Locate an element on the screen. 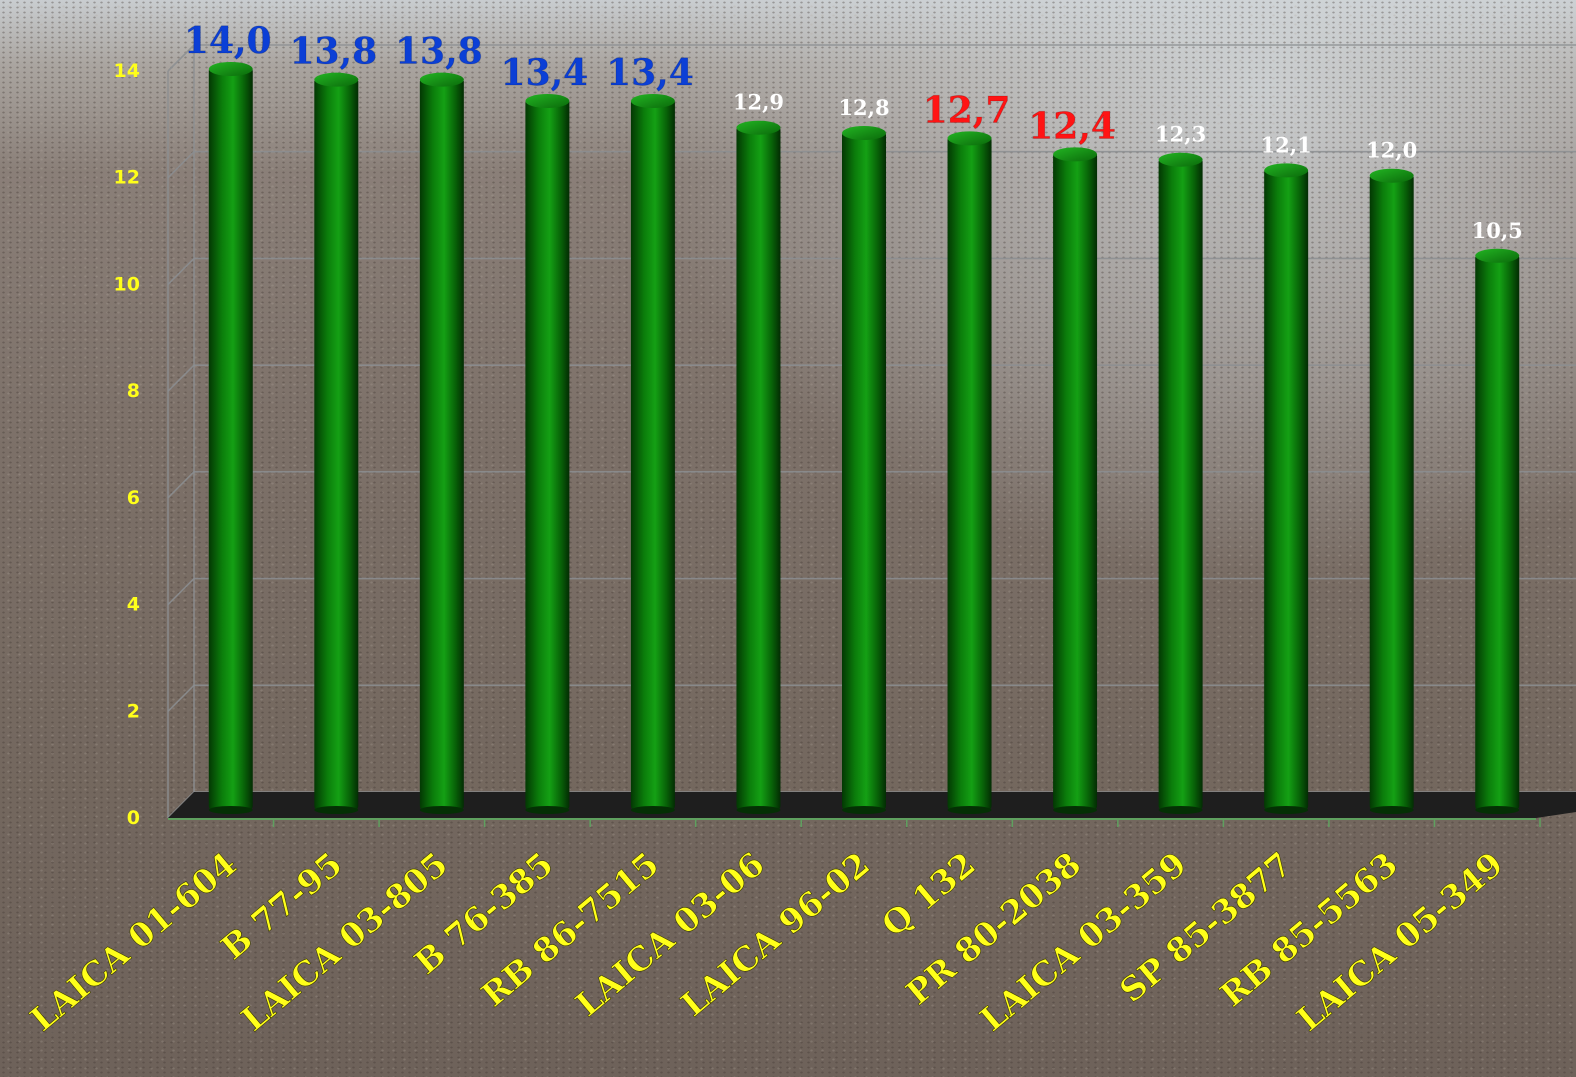 Image resolution: width=1576 pixels, height=1077 pixels. bar-value-label: 12,9 is located at coordinates (758, 102).